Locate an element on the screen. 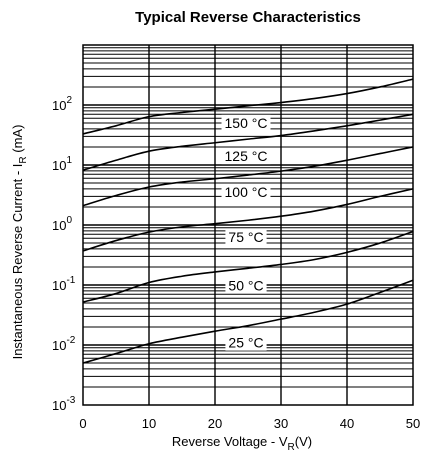 The height and width of the screenshot is (454, 422). x-tick-label: 10 is located at coordinates (149, 423).